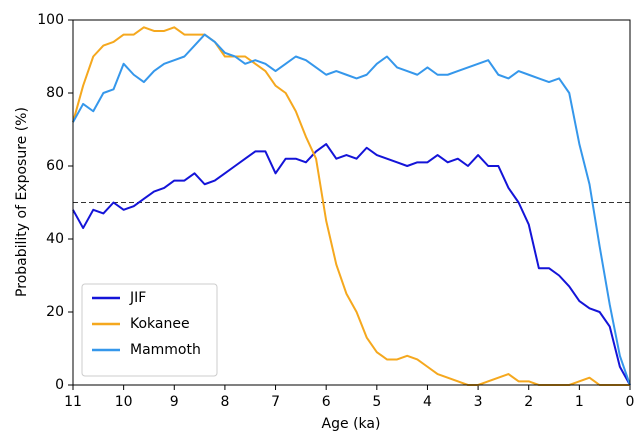 Image resolution: width=639 pixels, height=433 pixels. I want to click on x-tick-label: 11, so click(73, 402).